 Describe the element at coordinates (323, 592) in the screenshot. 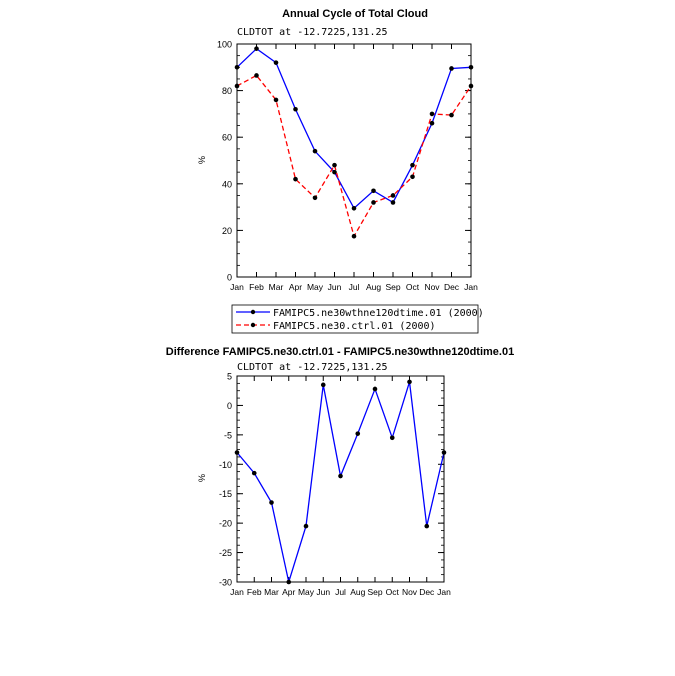

I see `bottom-xtick-label: Jun` at that location.